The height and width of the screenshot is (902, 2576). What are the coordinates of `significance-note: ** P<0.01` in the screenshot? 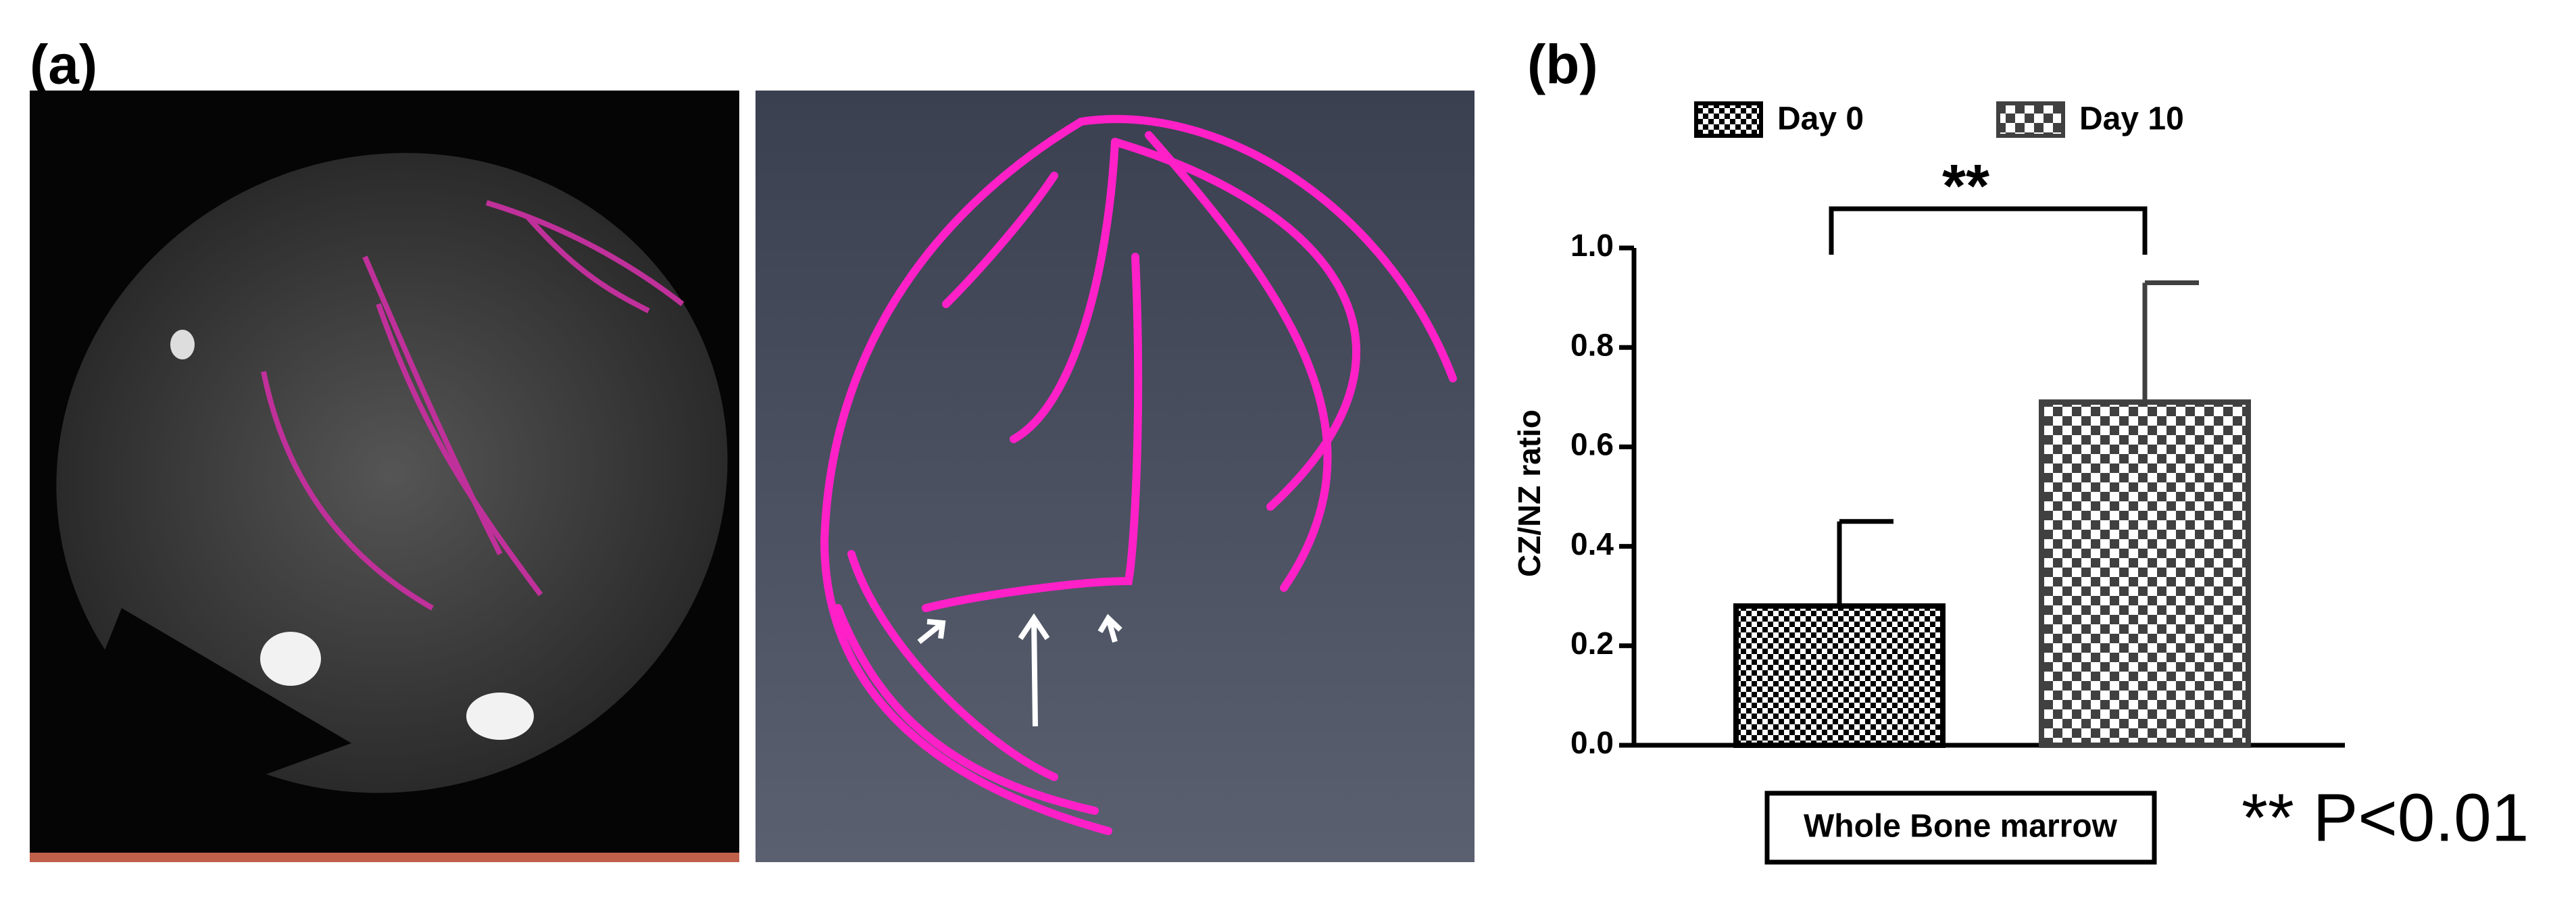 It's located at (2385, 817).